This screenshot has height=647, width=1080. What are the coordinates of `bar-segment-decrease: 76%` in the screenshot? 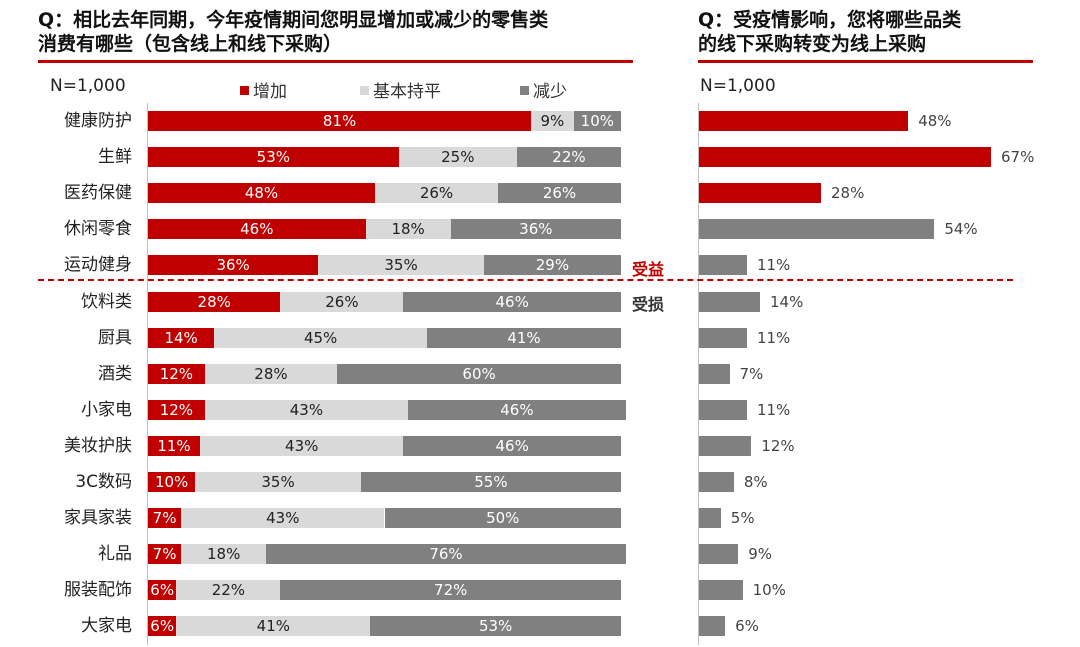 It's located at (446, 554).